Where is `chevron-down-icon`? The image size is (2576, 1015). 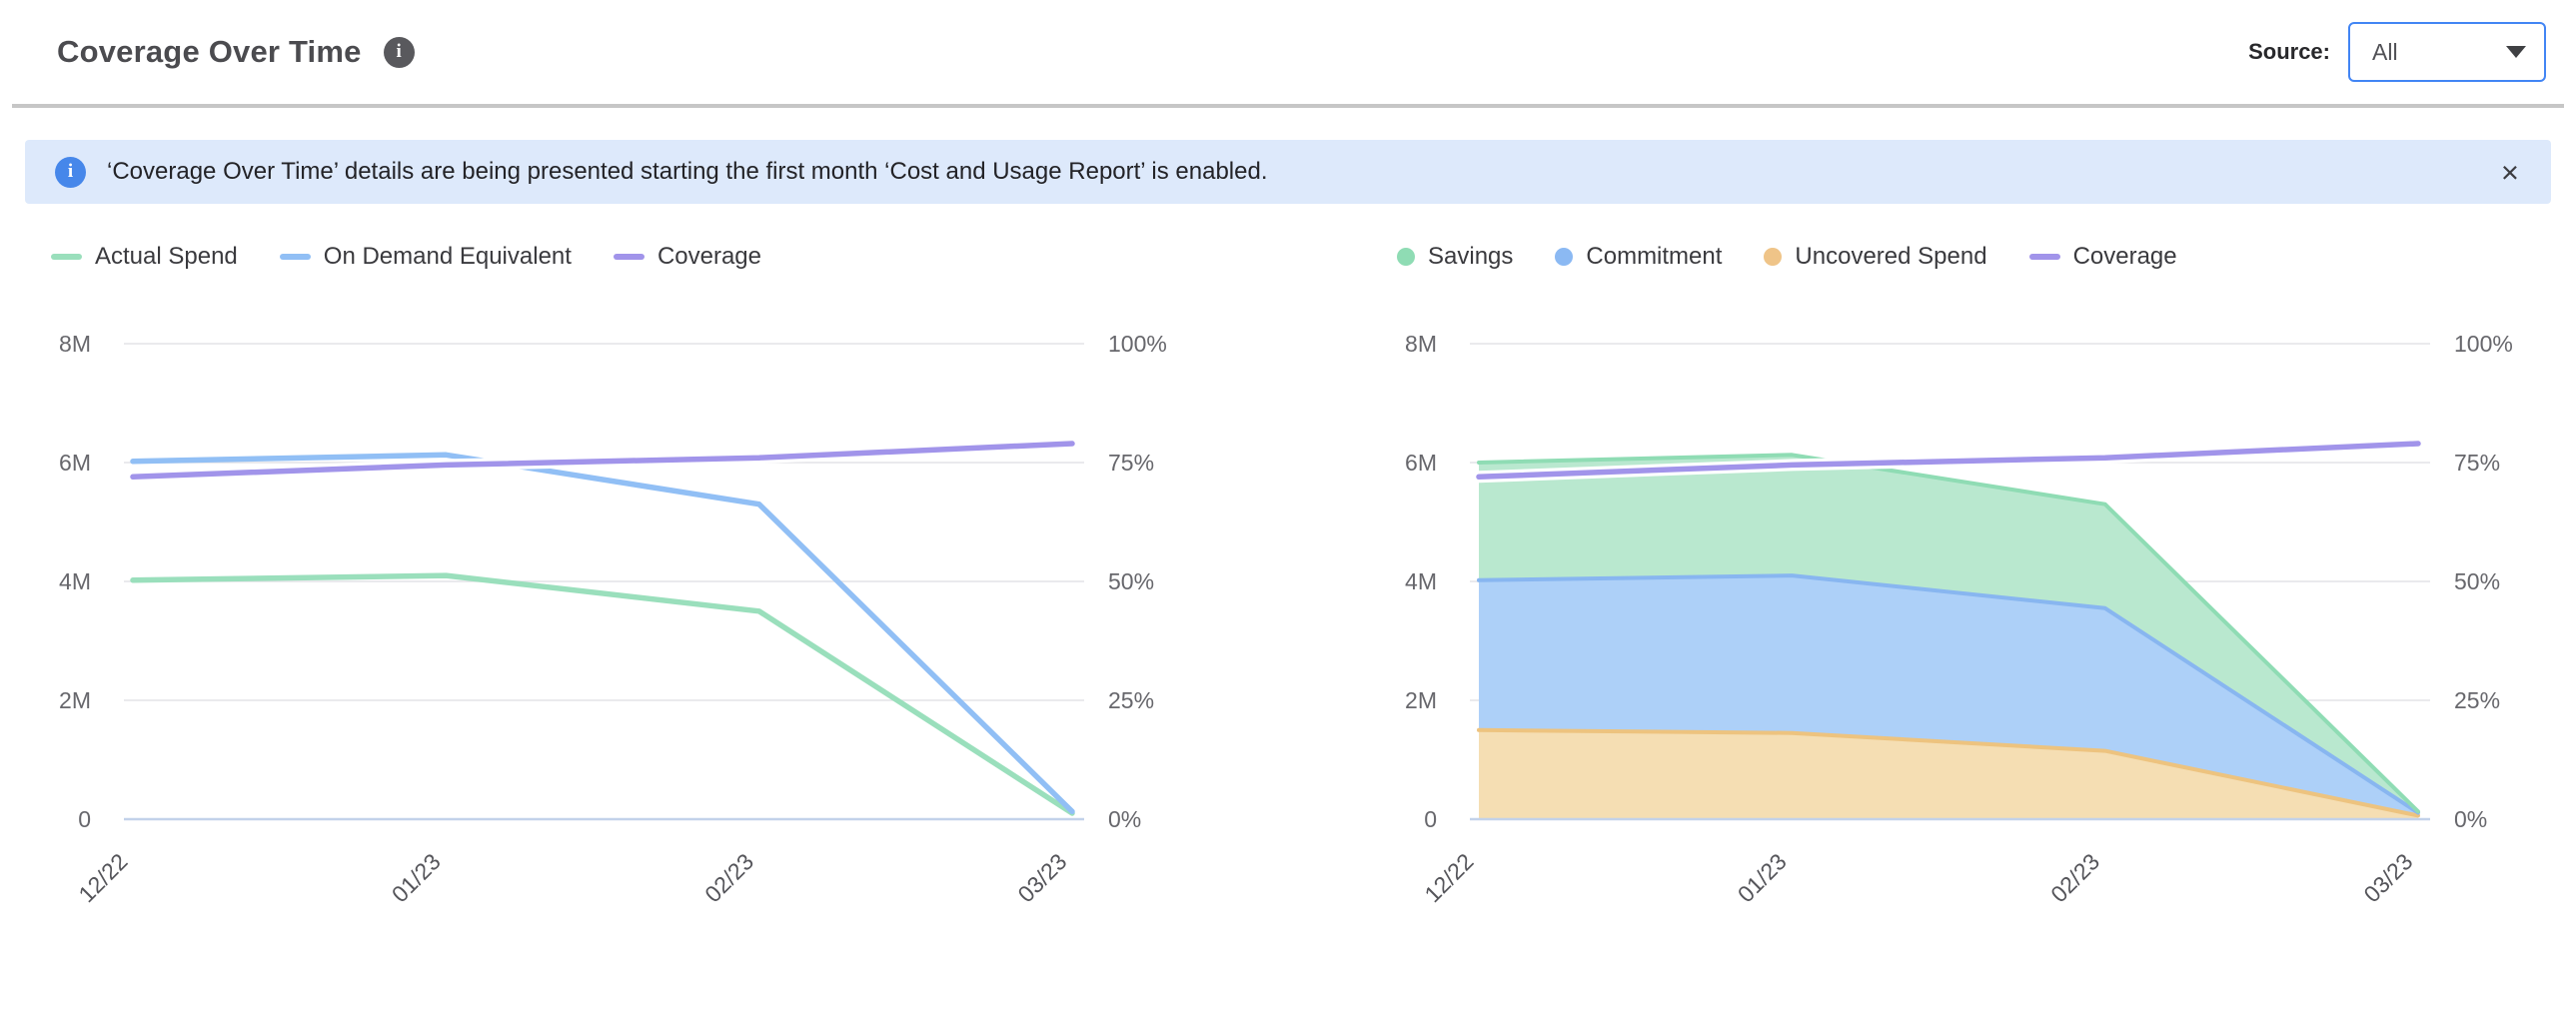
chevron-down-icon is located at coordinates (2516, 52).